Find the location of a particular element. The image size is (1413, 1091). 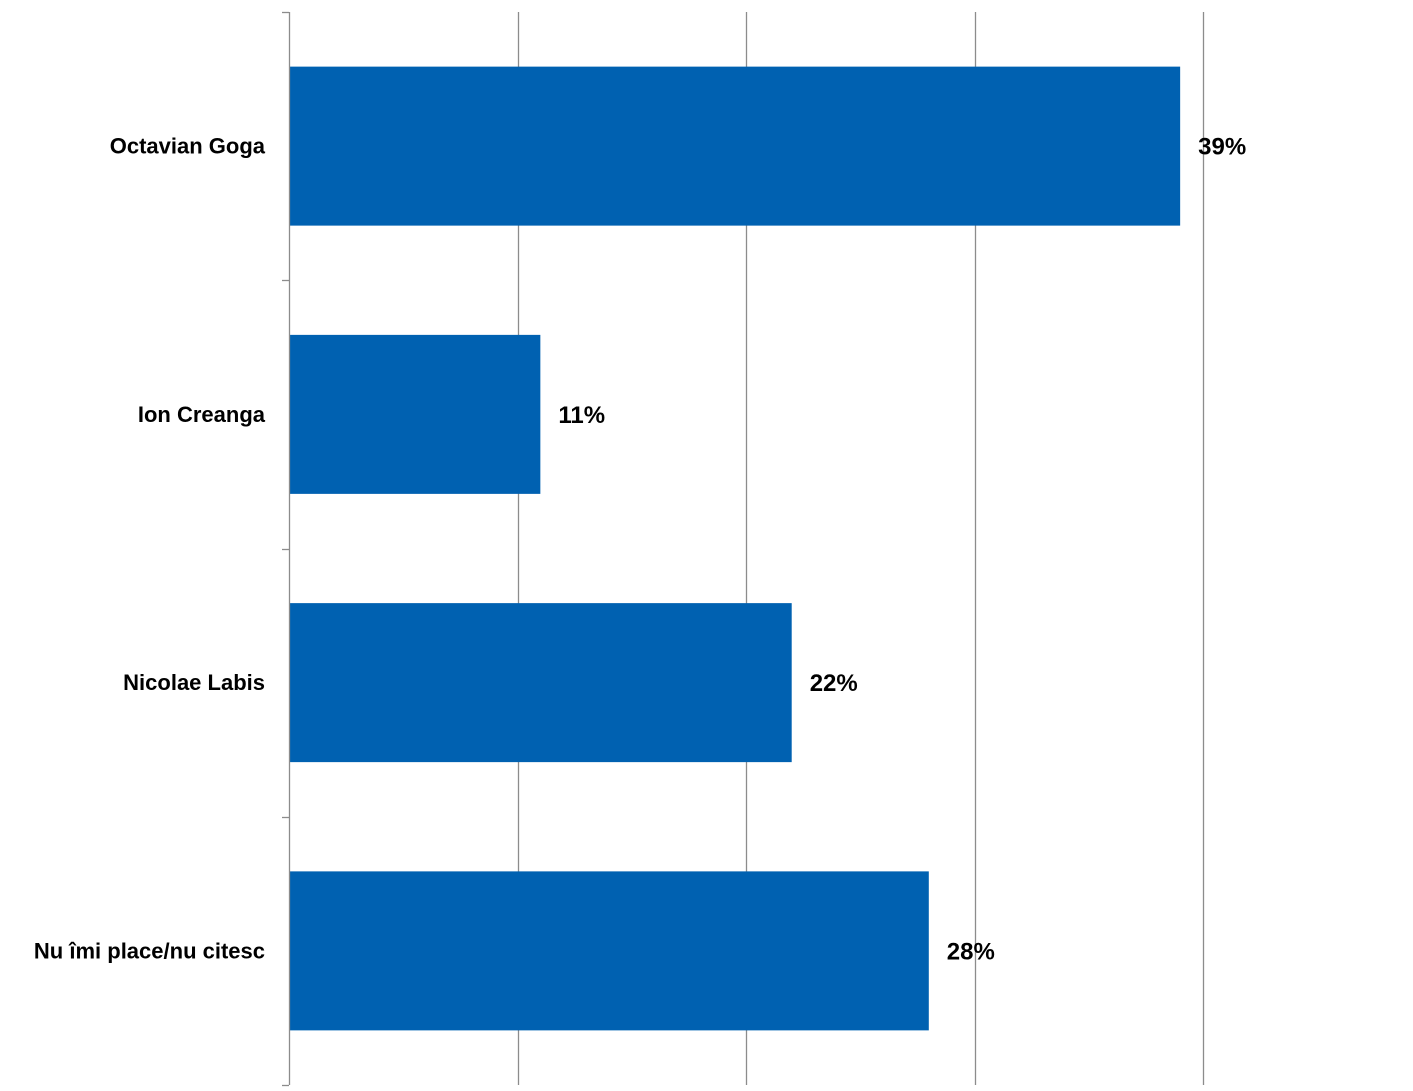

value-label: 28% is located at coordinates (971, 951).